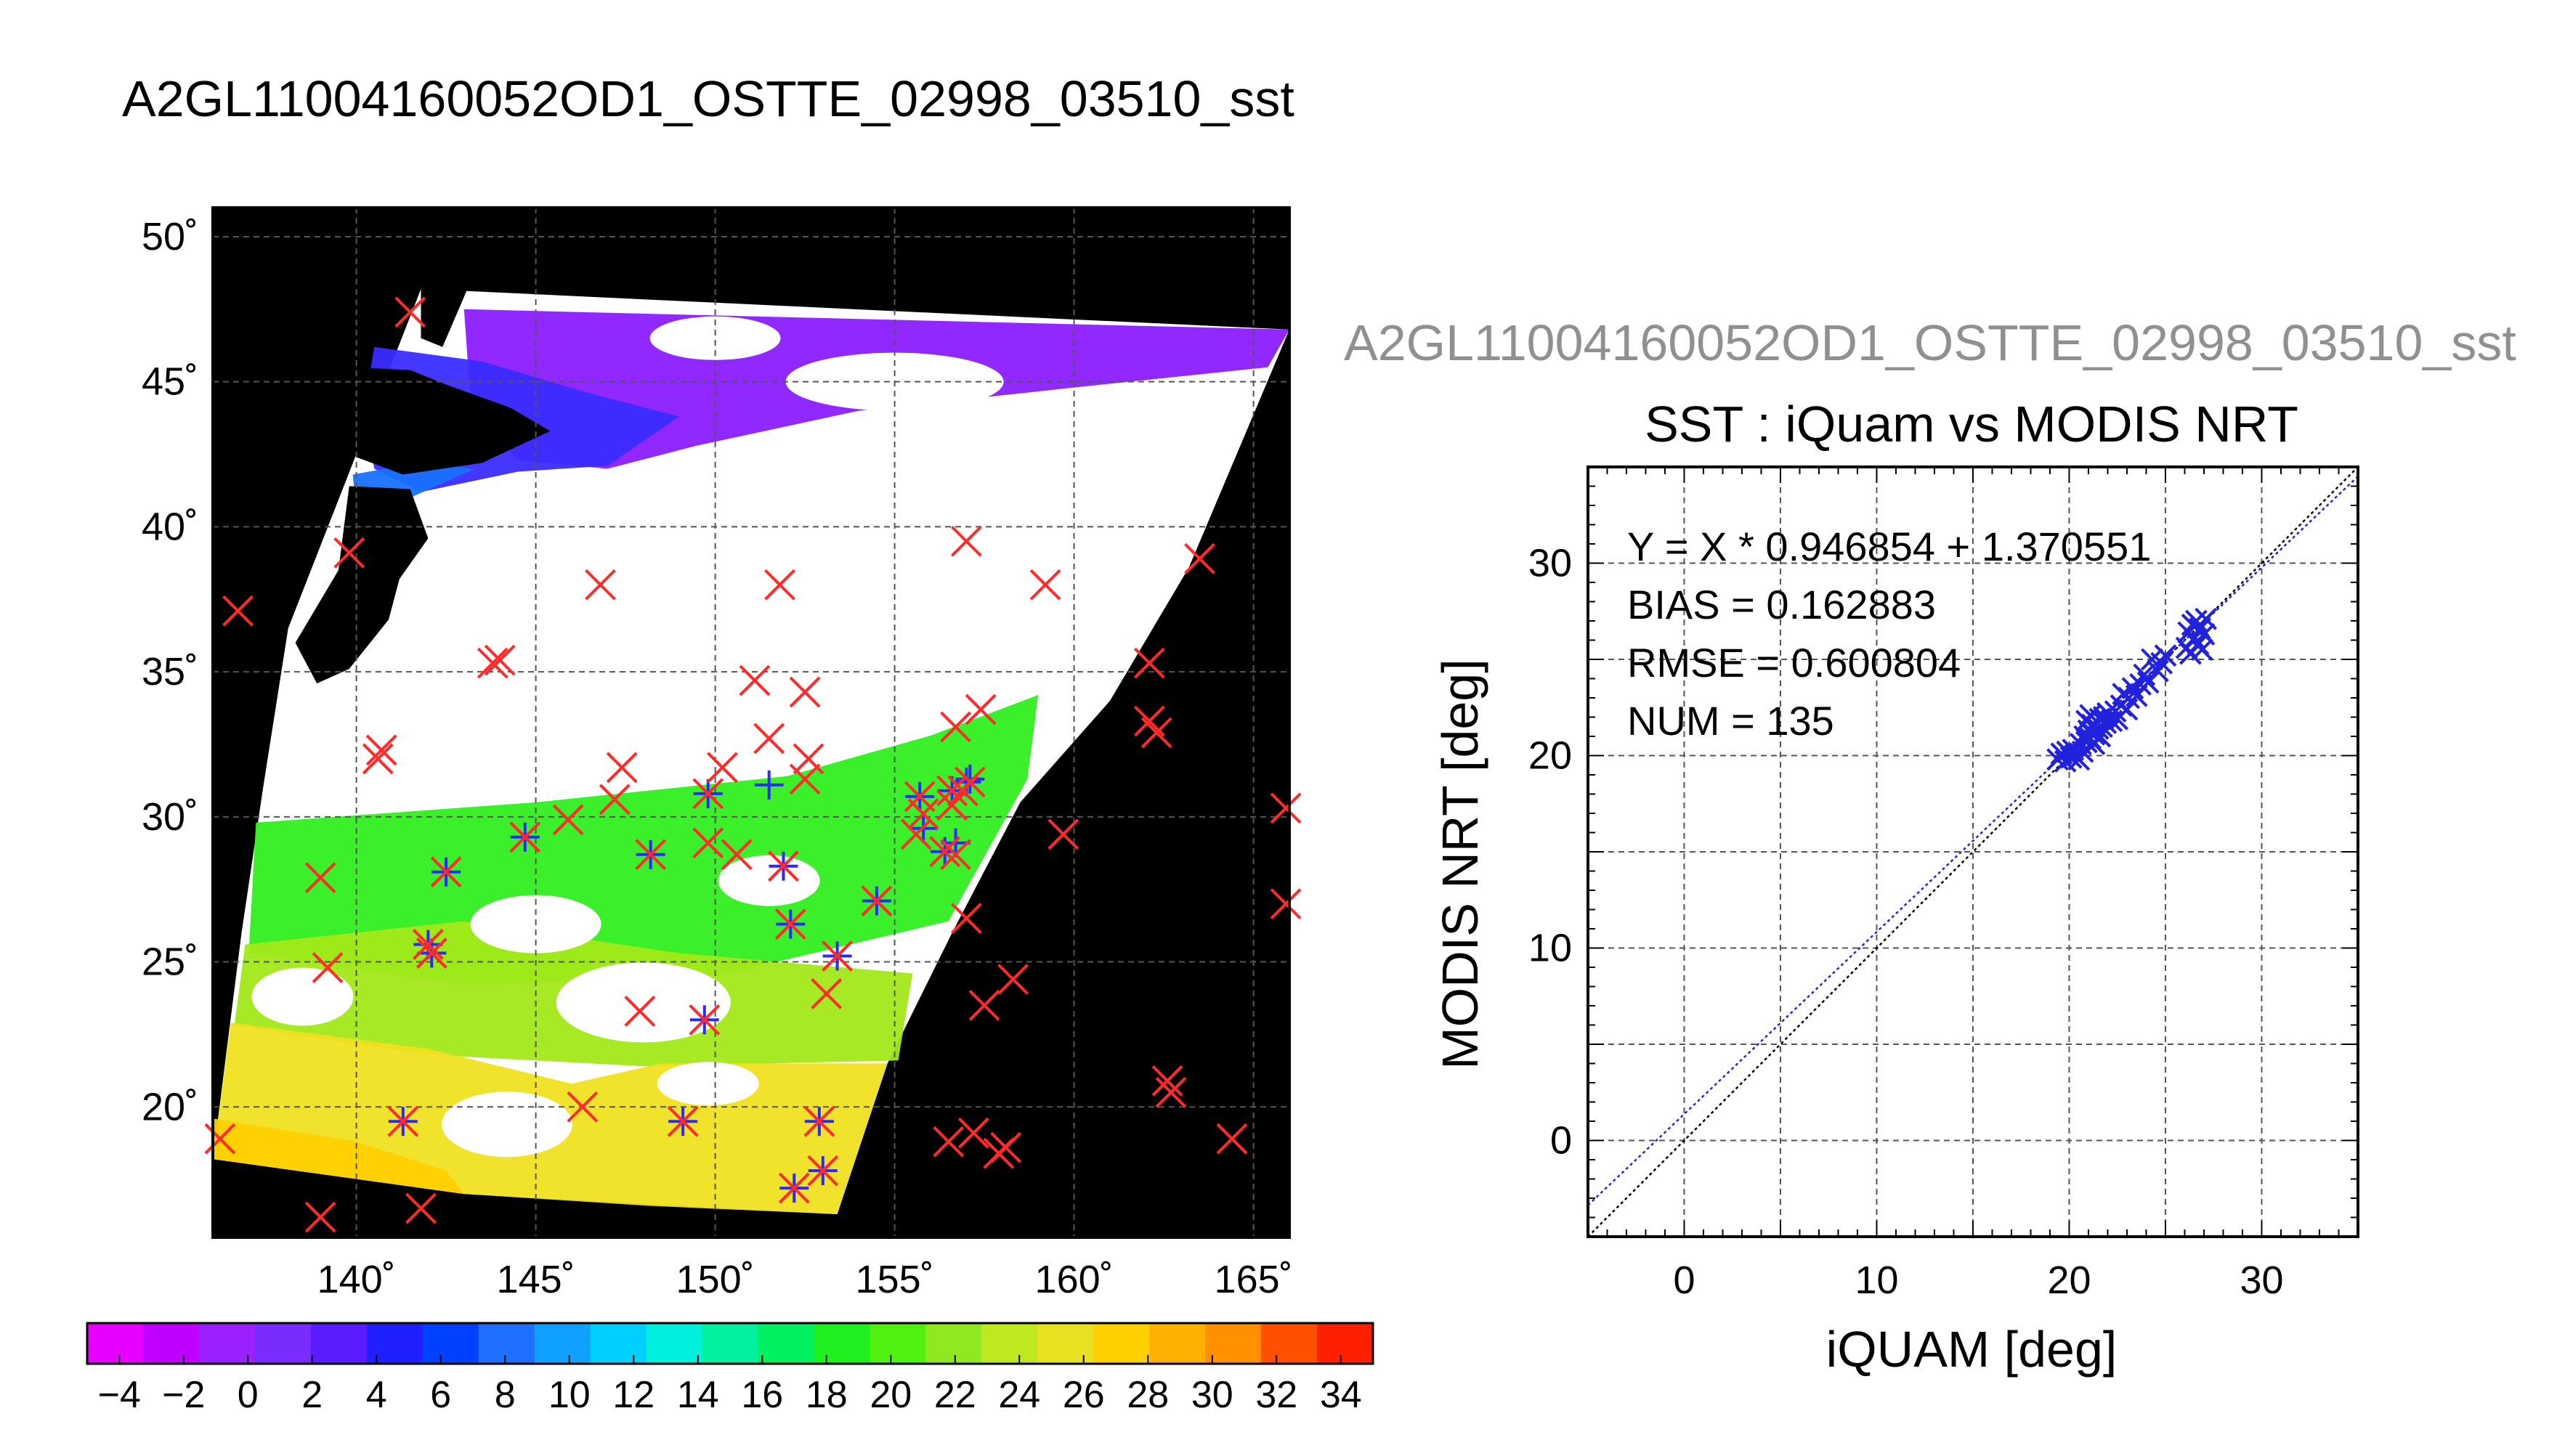  I want to click on land-sakhalin, so click(441, 277).